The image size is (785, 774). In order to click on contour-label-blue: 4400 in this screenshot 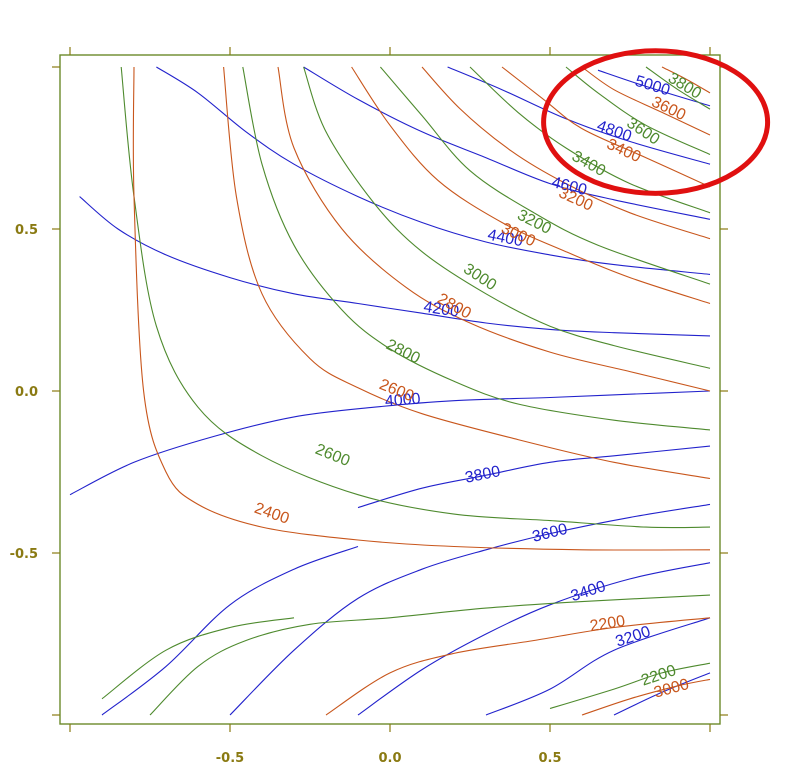, I will do `click(505, 239)`.